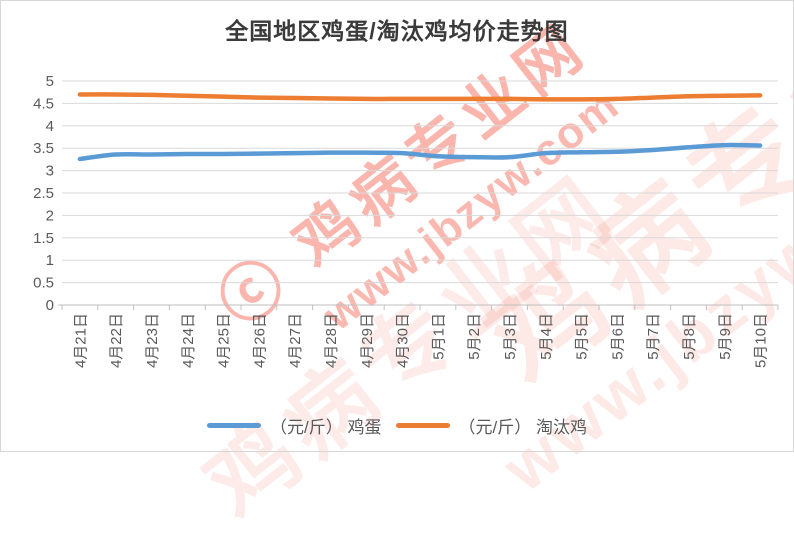  What do you see at coordinates (689, 336) in the screenshot?
I see `svg-text: 5月8日` at bounding box center [689, 336].